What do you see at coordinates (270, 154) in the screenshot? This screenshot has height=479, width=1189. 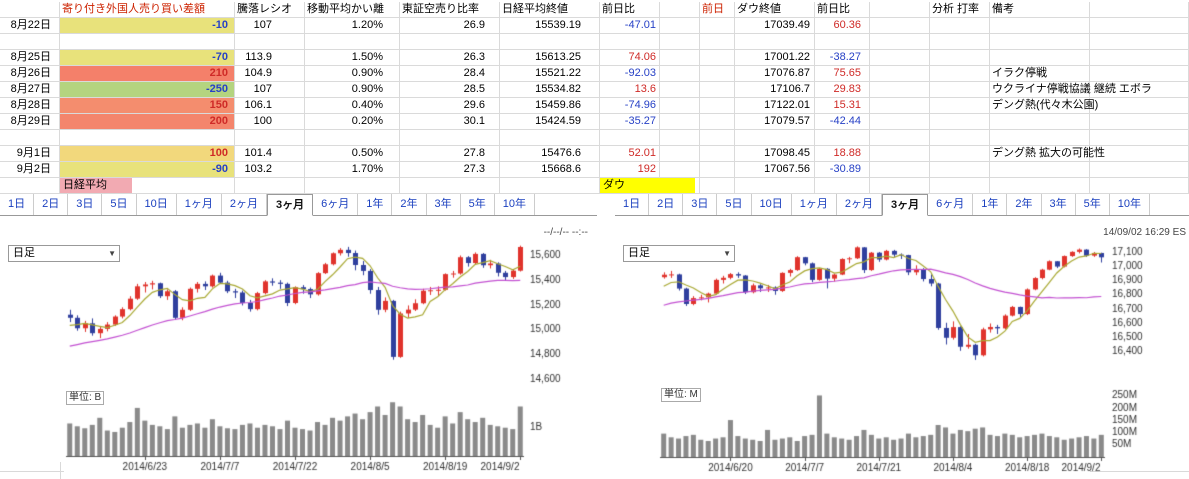 I see `cell-toraku-ratio: 101.4` at bounding box center [270, 154].